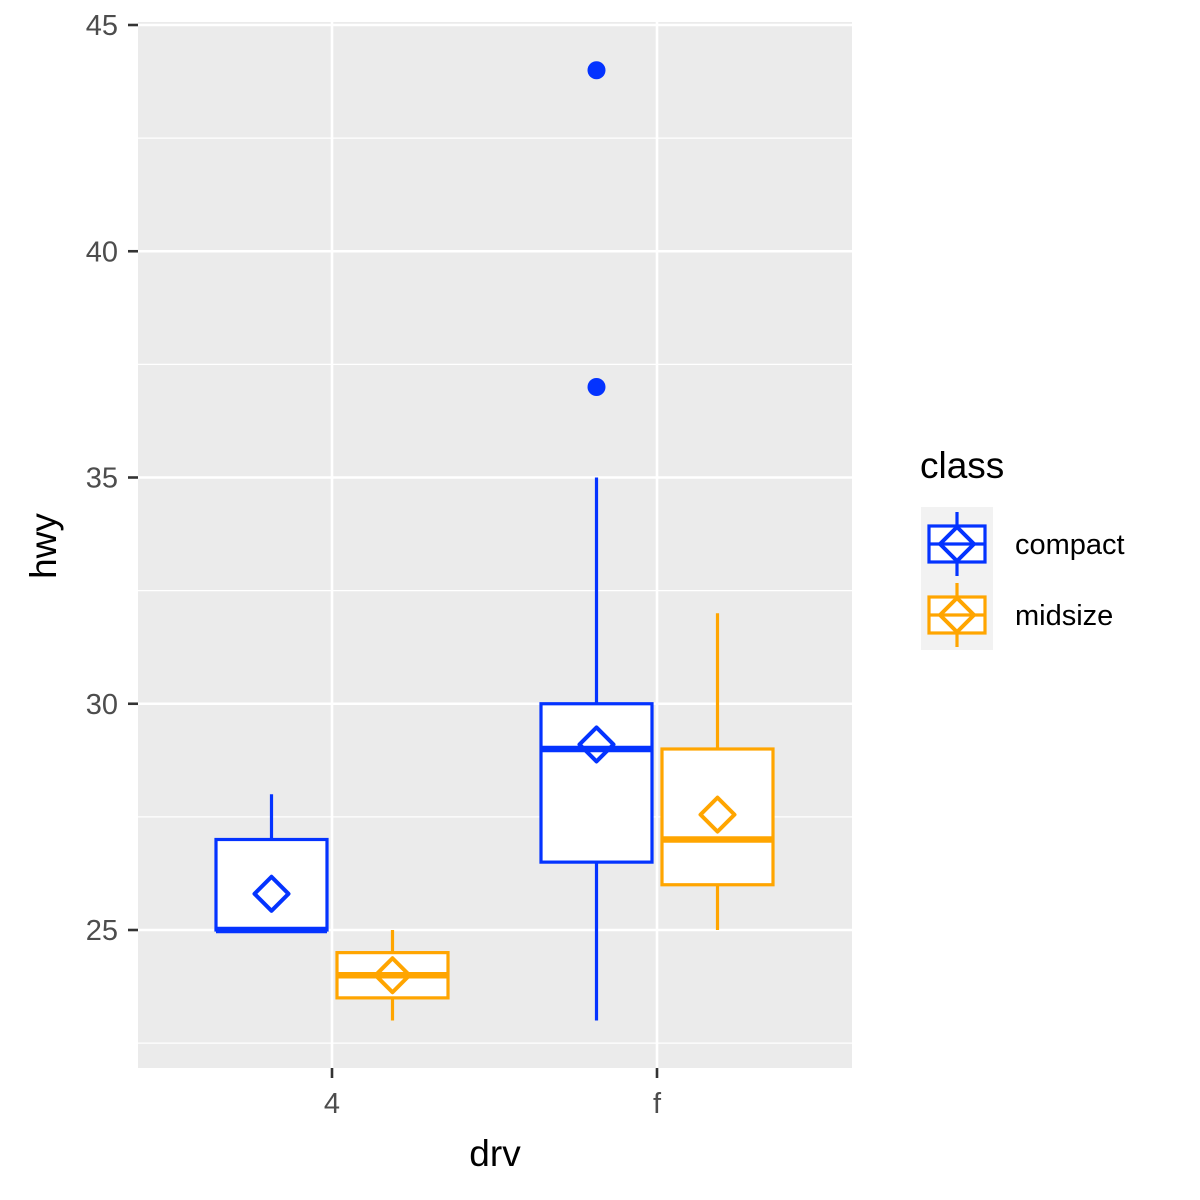  Describe the element at coordinates (332, 1104) in the screenshot. I see `x-tick-label: 4` at that location.